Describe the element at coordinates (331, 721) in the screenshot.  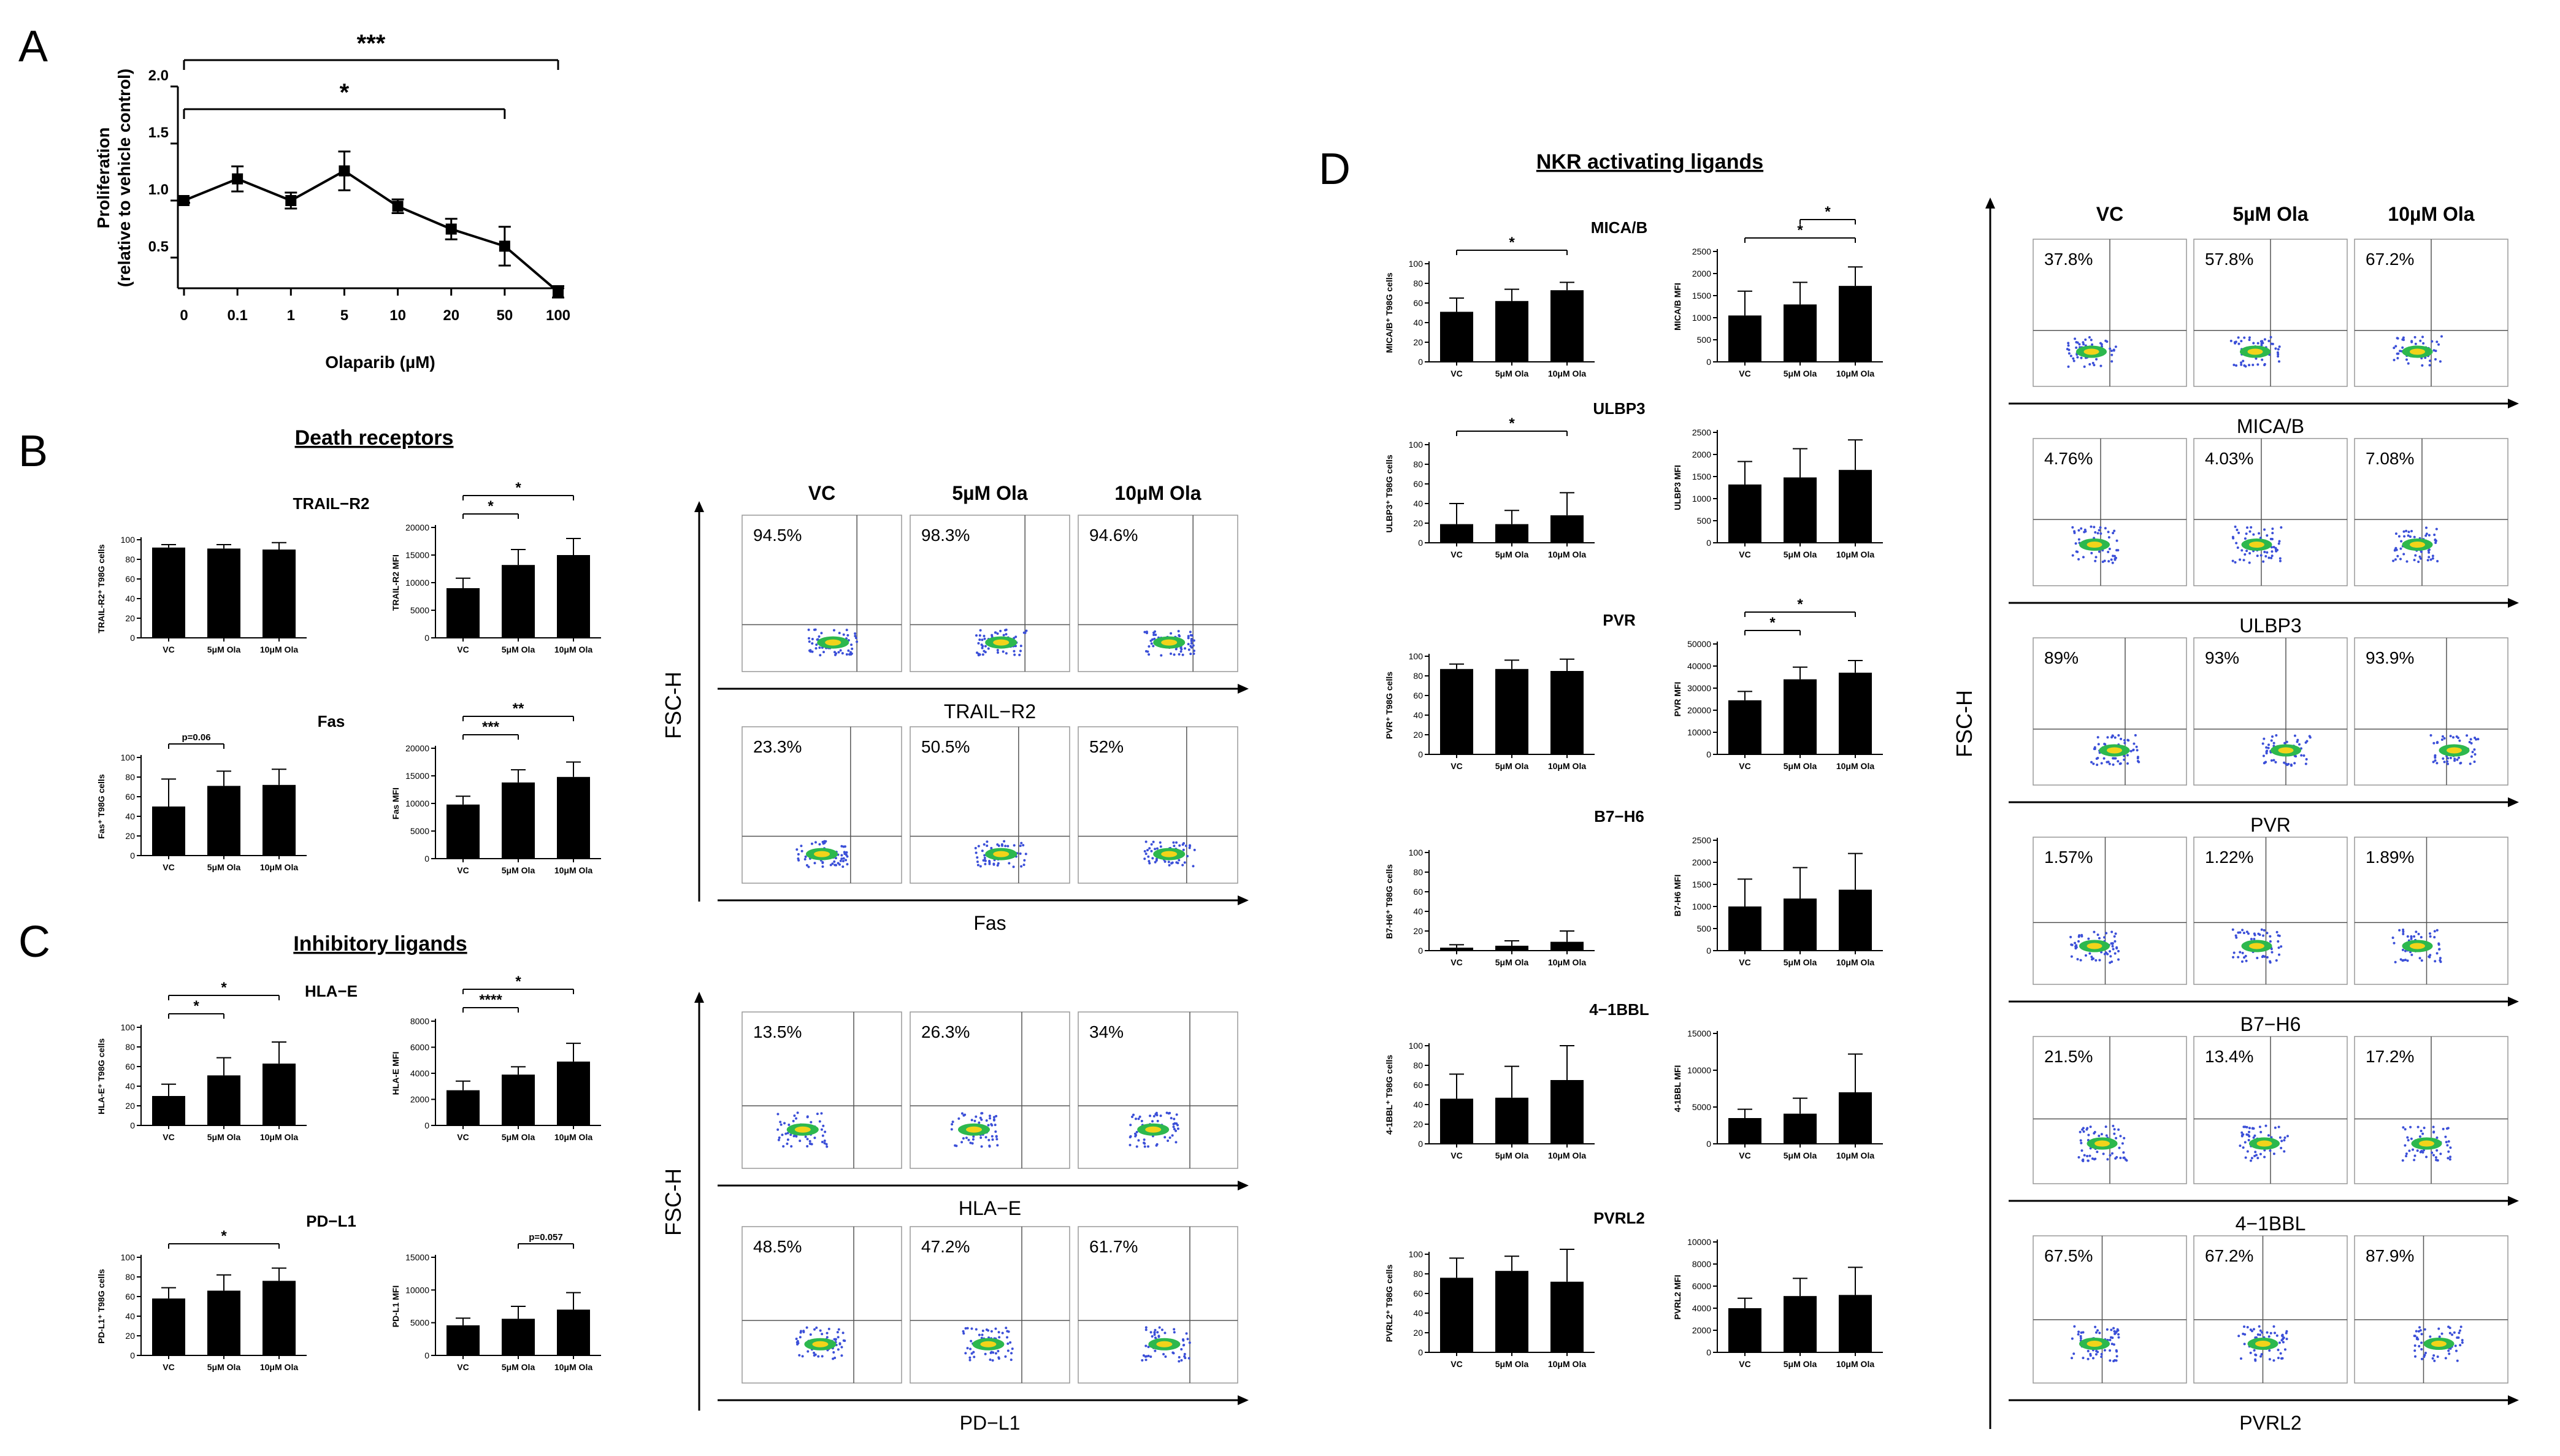
I see `chart-title: Fas` at that location.